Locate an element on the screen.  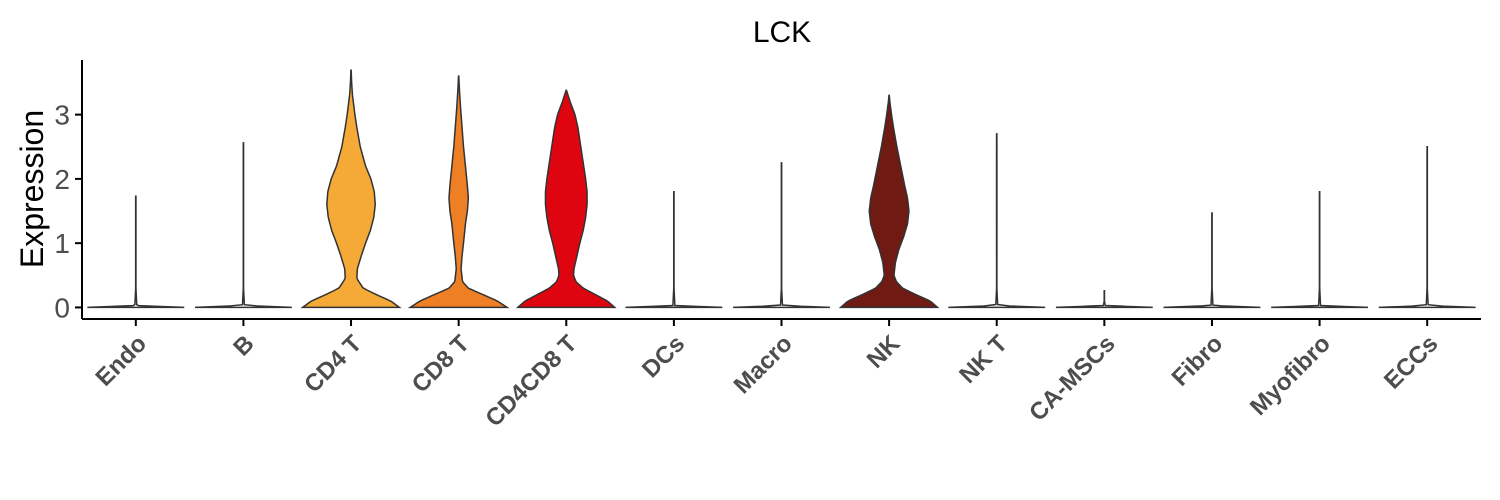
x-tick-label-fibro: Fibro is located at coordinates (1198, 361).